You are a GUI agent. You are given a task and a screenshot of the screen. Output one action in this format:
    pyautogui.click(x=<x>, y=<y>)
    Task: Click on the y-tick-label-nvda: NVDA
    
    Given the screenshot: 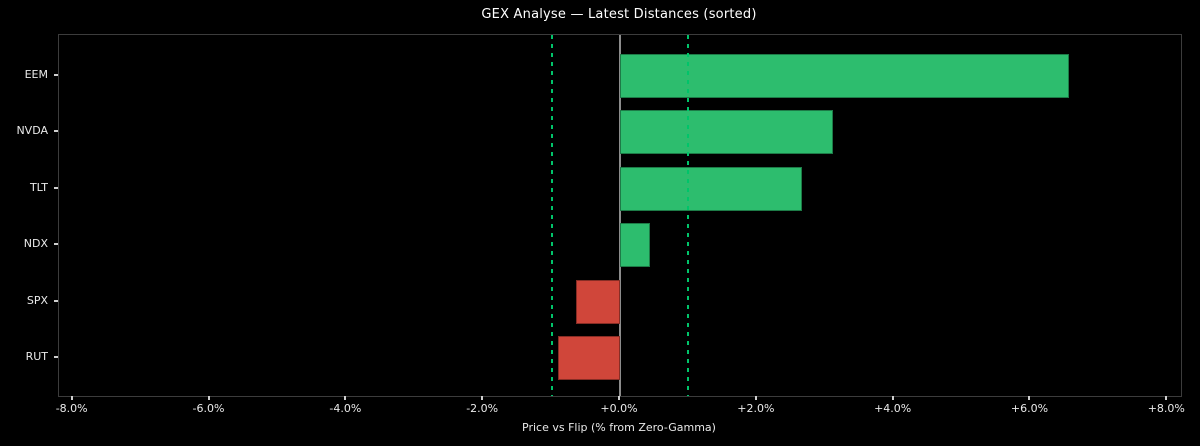 What is the action you would take?
    pyautogui.click(x=32, y=131)
    